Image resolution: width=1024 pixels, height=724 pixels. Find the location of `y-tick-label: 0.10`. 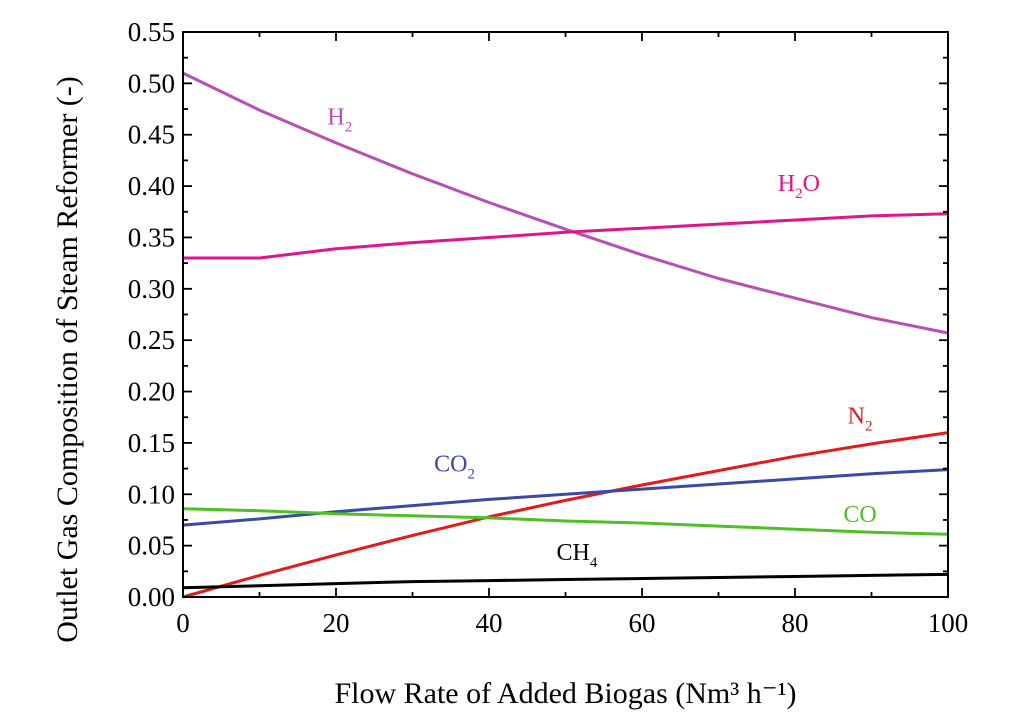

y-tick-label: 0.10 is located at coordinates (151, 494).